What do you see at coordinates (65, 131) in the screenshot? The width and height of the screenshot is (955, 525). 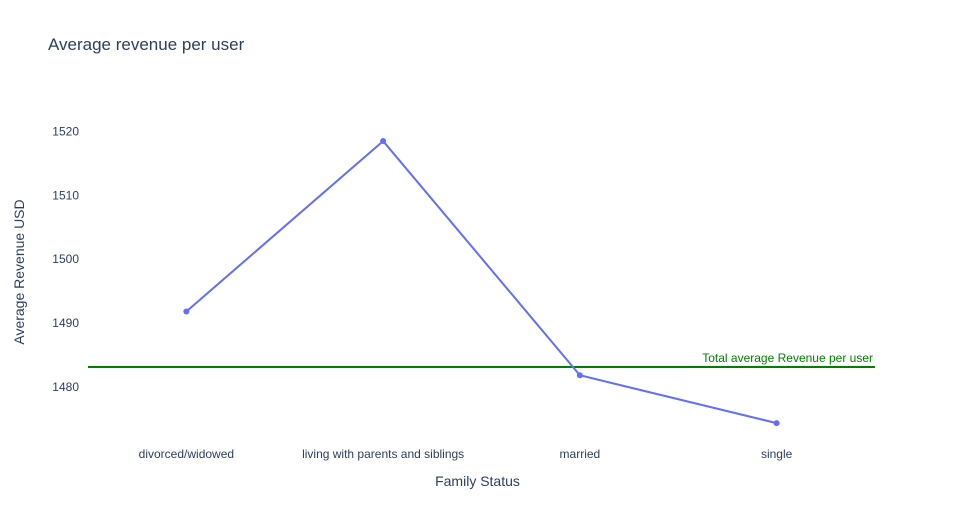 I see `y-tick-label: 1520` at bounding box center [65, 131].